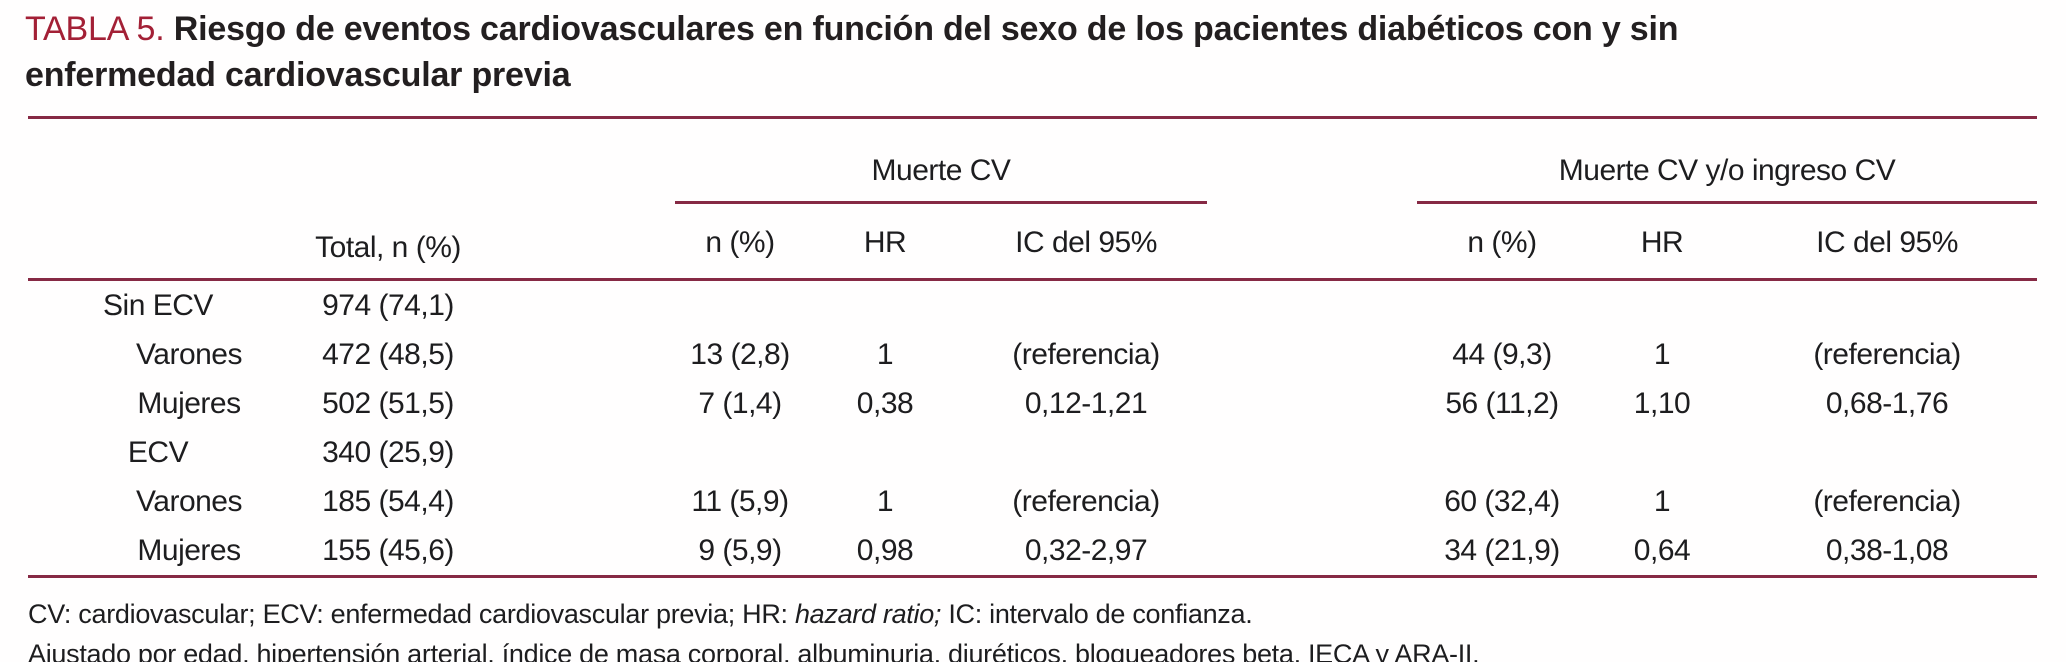 The image size is (2066, 662). I want to click on cell-hr-1: 0,38, so click(885, 403).